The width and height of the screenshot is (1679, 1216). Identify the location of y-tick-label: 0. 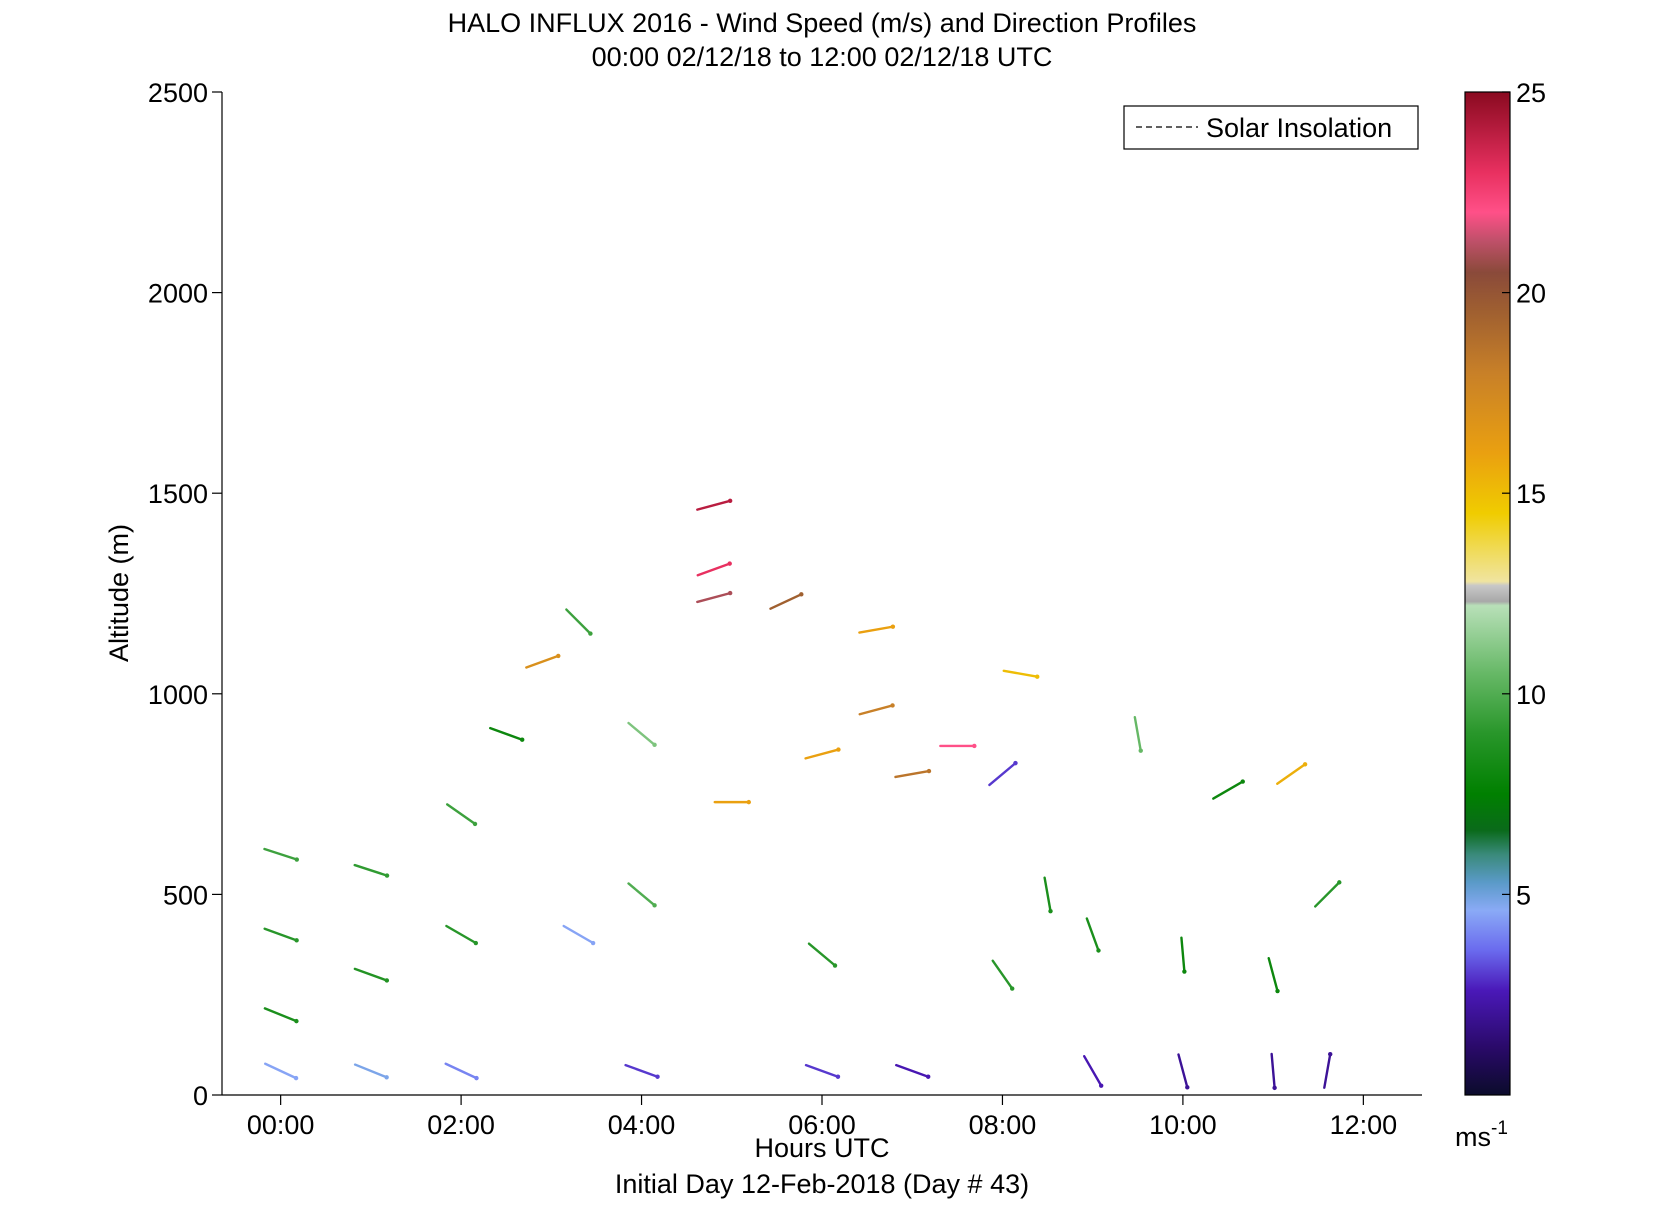
(200, 1096).